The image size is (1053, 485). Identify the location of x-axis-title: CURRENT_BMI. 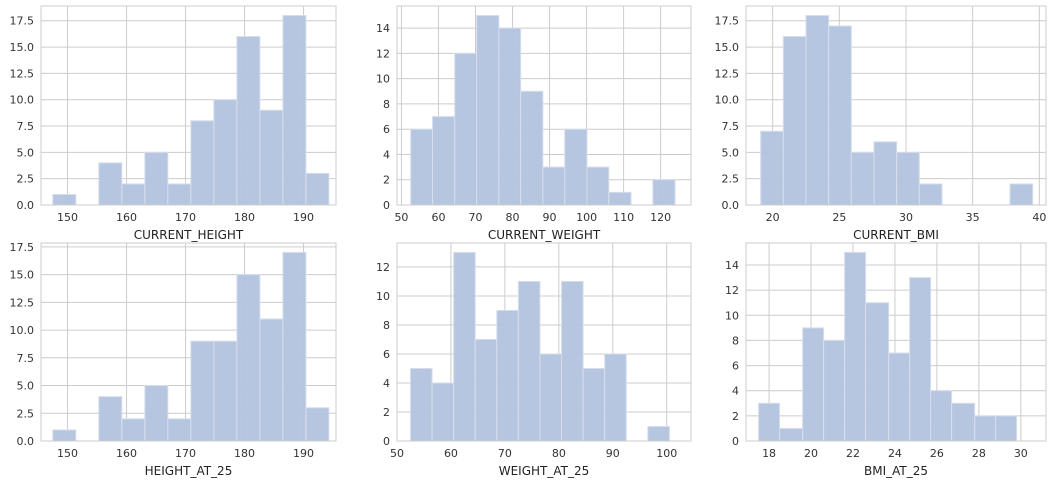
(896, 235).